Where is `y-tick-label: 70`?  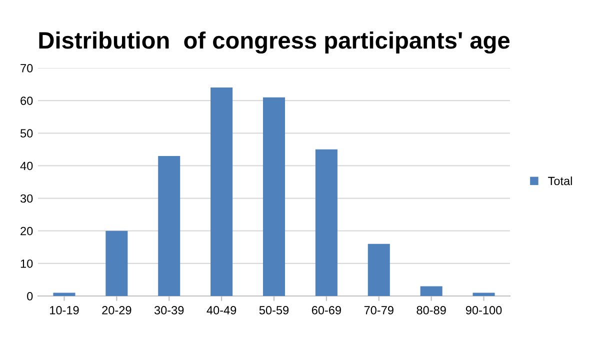
y-tick-label: 70 is located at coordinates (26, 68).